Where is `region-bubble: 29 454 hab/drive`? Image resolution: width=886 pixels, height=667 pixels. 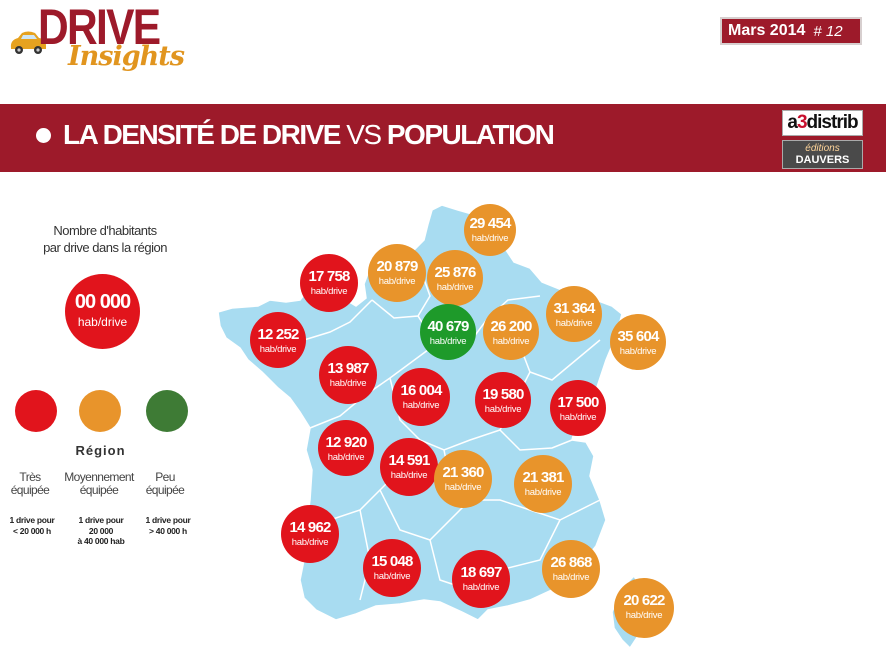 region-bubble: 29 454 hab/drive is located at coordinates (490, 230).